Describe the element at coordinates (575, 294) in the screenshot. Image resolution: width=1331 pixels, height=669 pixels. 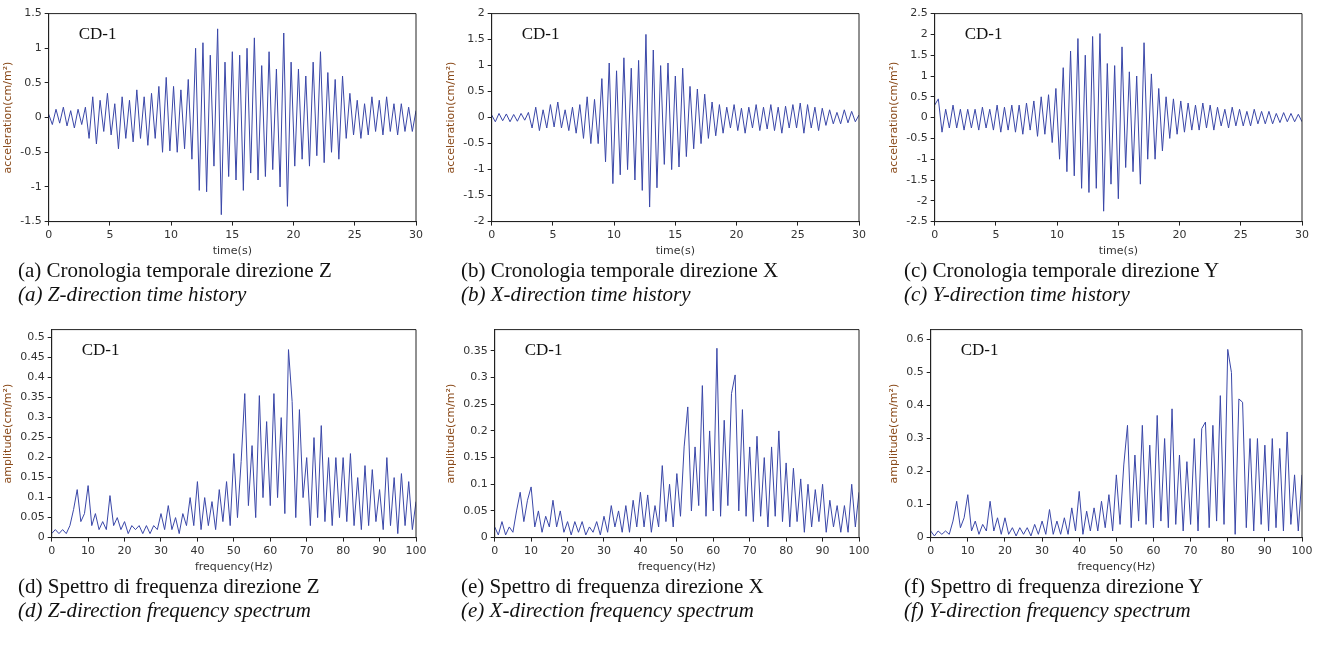
I see `text: (b) X-direction time history` at that location.